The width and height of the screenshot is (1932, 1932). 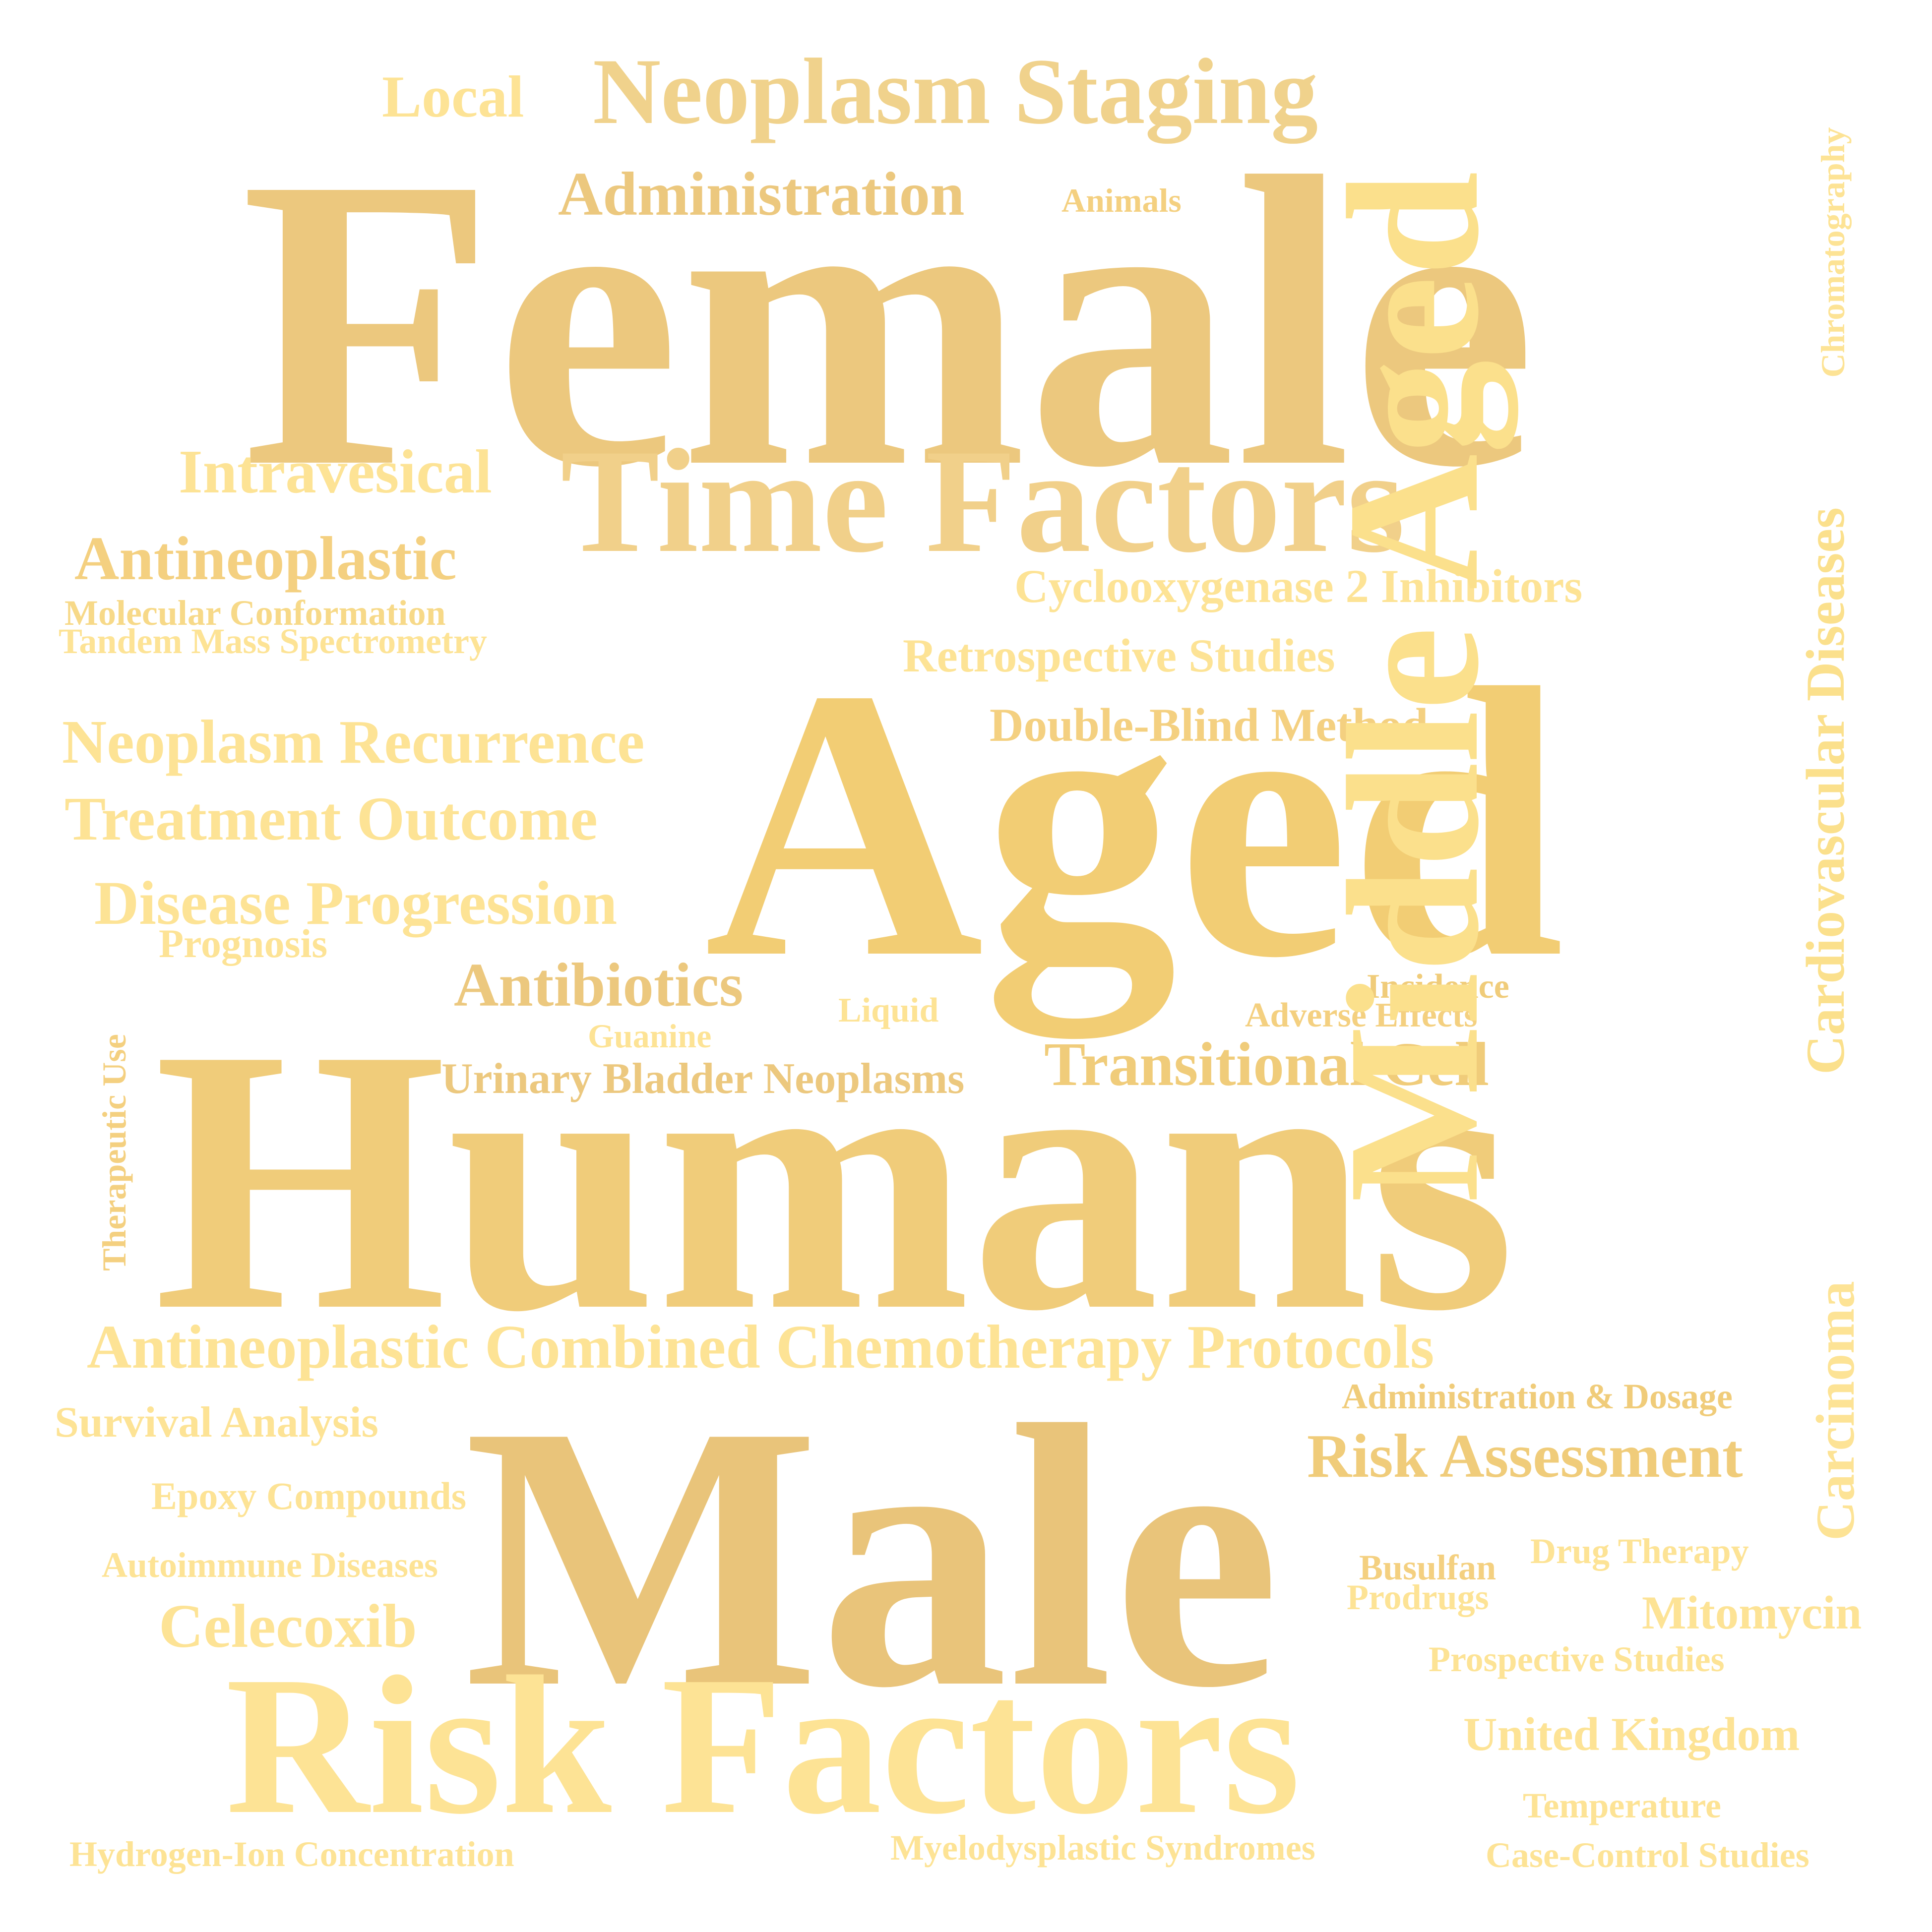 I want to click on word-animals: Animals, so click(x=1122, y=200).